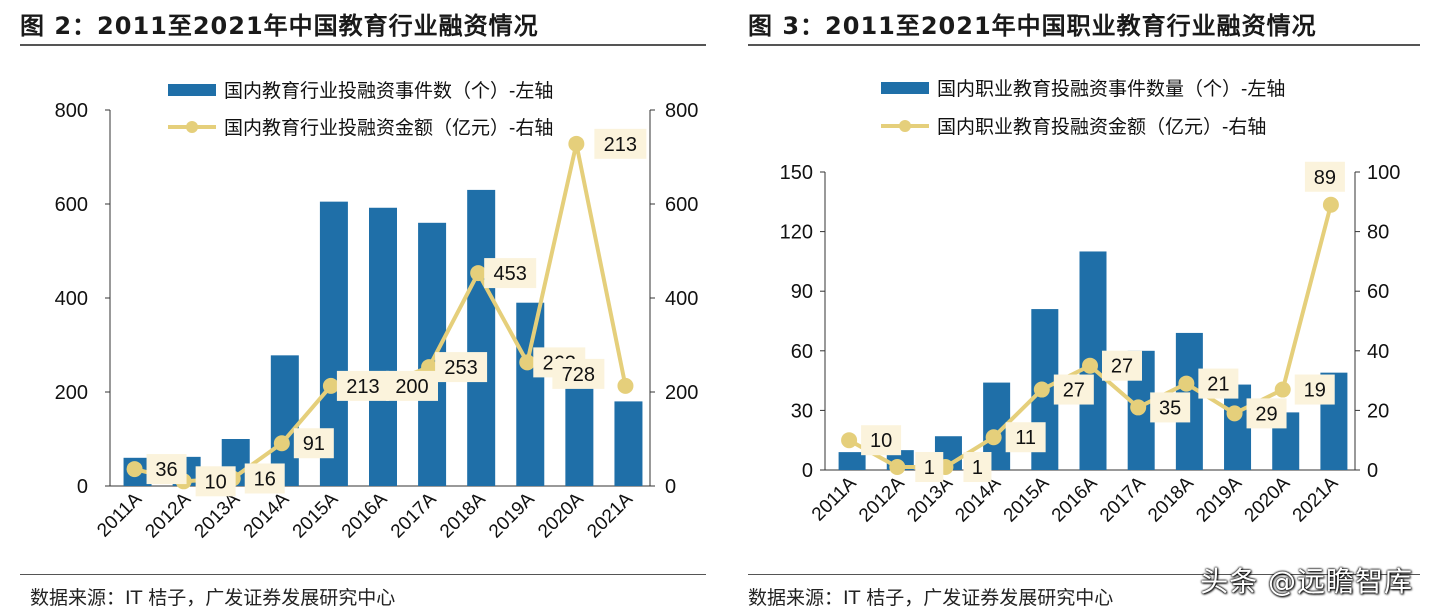  What do you see at coordinates (71, 111) in the screenshot?
I see `left-tick-label: 800` at bounding box center [71, 111].